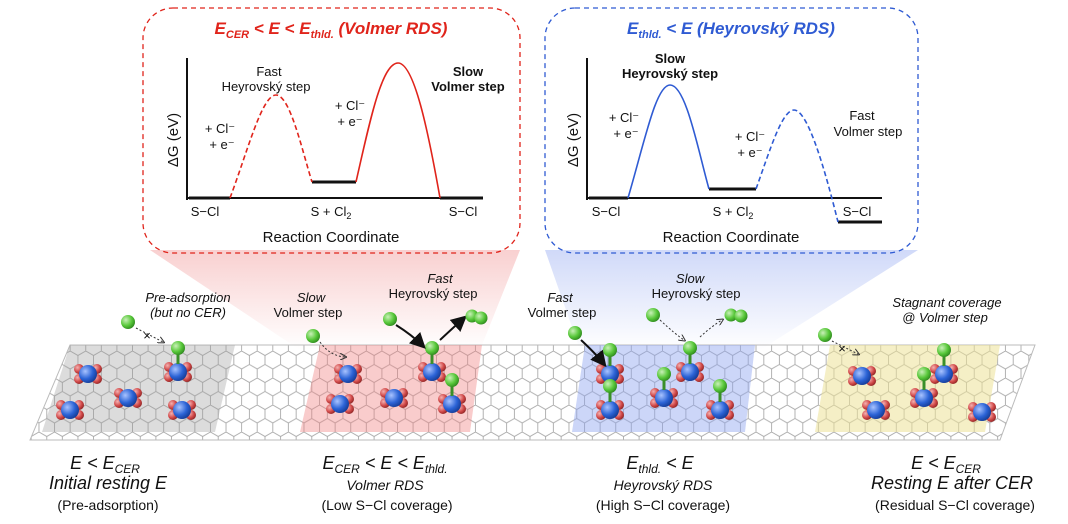 This screenshot has height=524, width=1068. Describe the element at coordinates (107, 505) in the screenshot. I see `stage-subtitle: (Pre-adsorption)` at that location.